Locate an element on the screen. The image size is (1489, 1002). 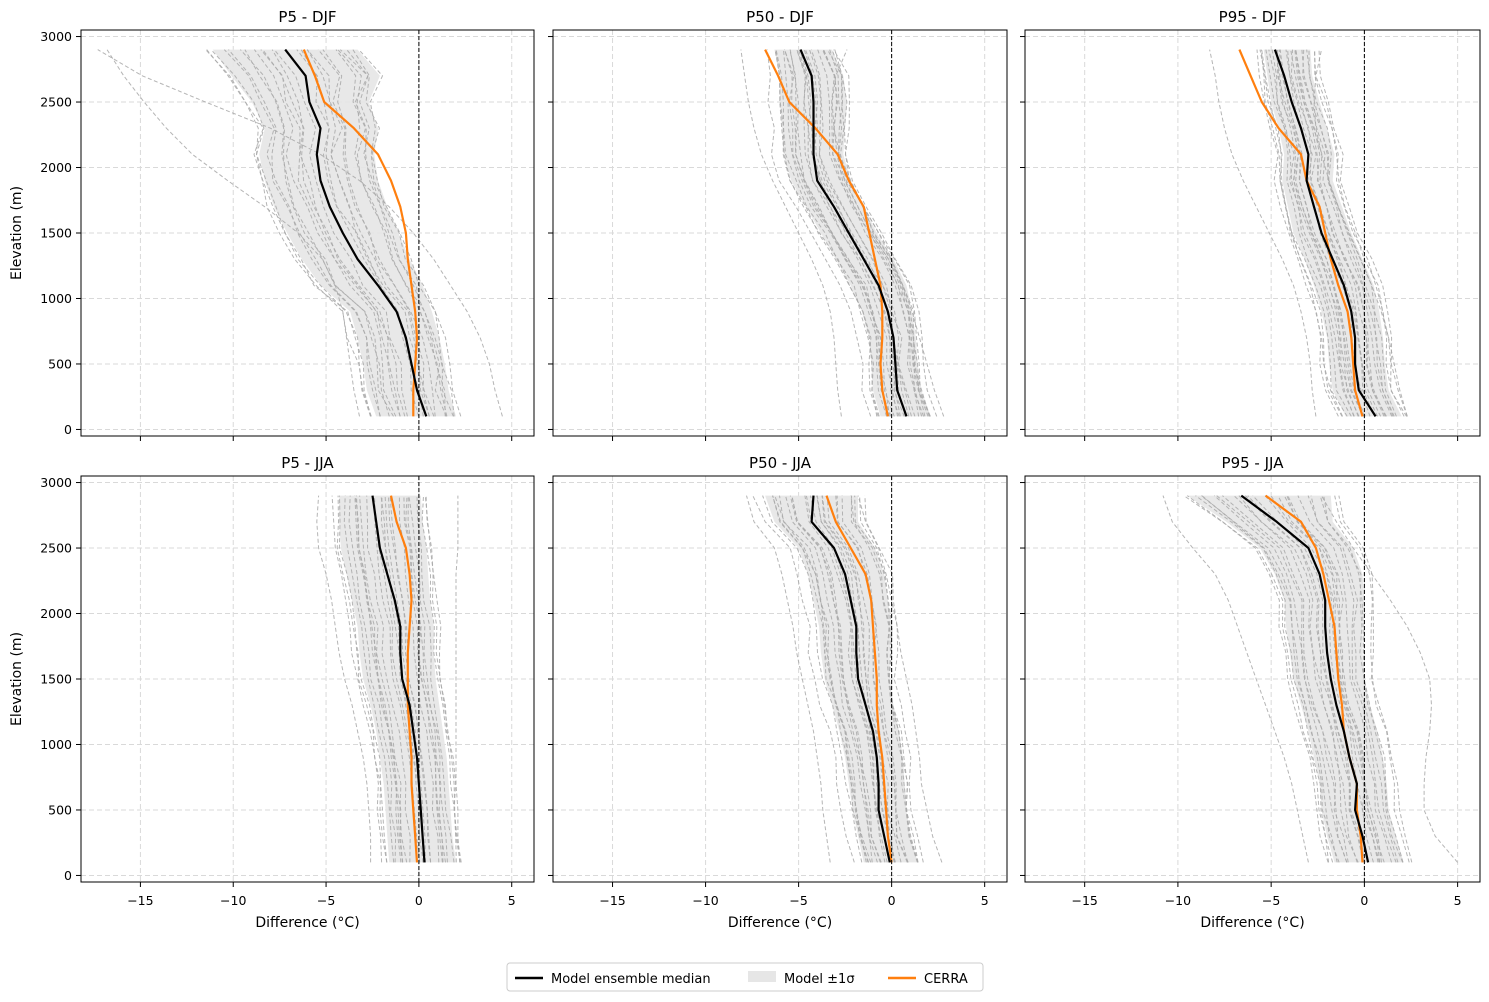
legend-label: Model ±1σ is located at coordinates (819, 979).